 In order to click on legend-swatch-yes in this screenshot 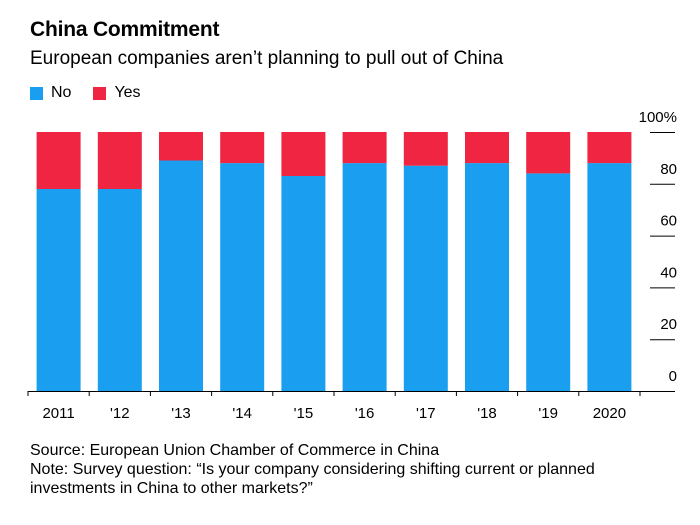, I will do `click(100, 93)`.